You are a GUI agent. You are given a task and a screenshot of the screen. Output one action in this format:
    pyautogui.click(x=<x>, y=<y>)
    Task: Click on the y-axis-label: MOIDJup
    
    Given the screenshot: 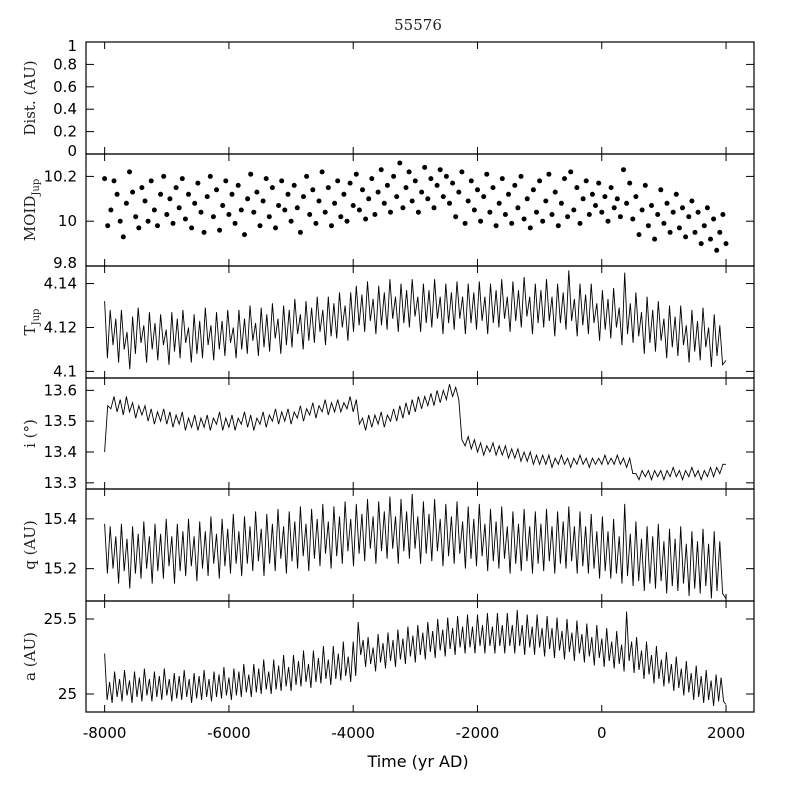 What is the action you would take?
    pyautogui.click(x=31, y=210)
    